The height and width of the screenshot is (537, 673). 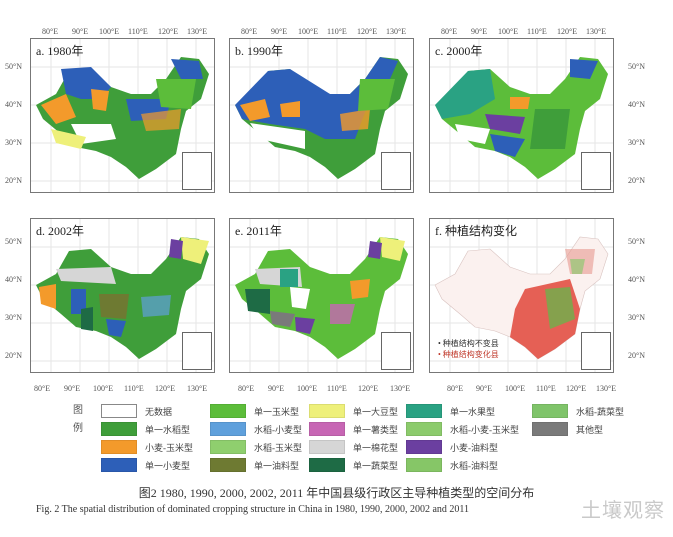 I want to click on legend-label: 单一蔬菜型, so click(x=376, y=465).